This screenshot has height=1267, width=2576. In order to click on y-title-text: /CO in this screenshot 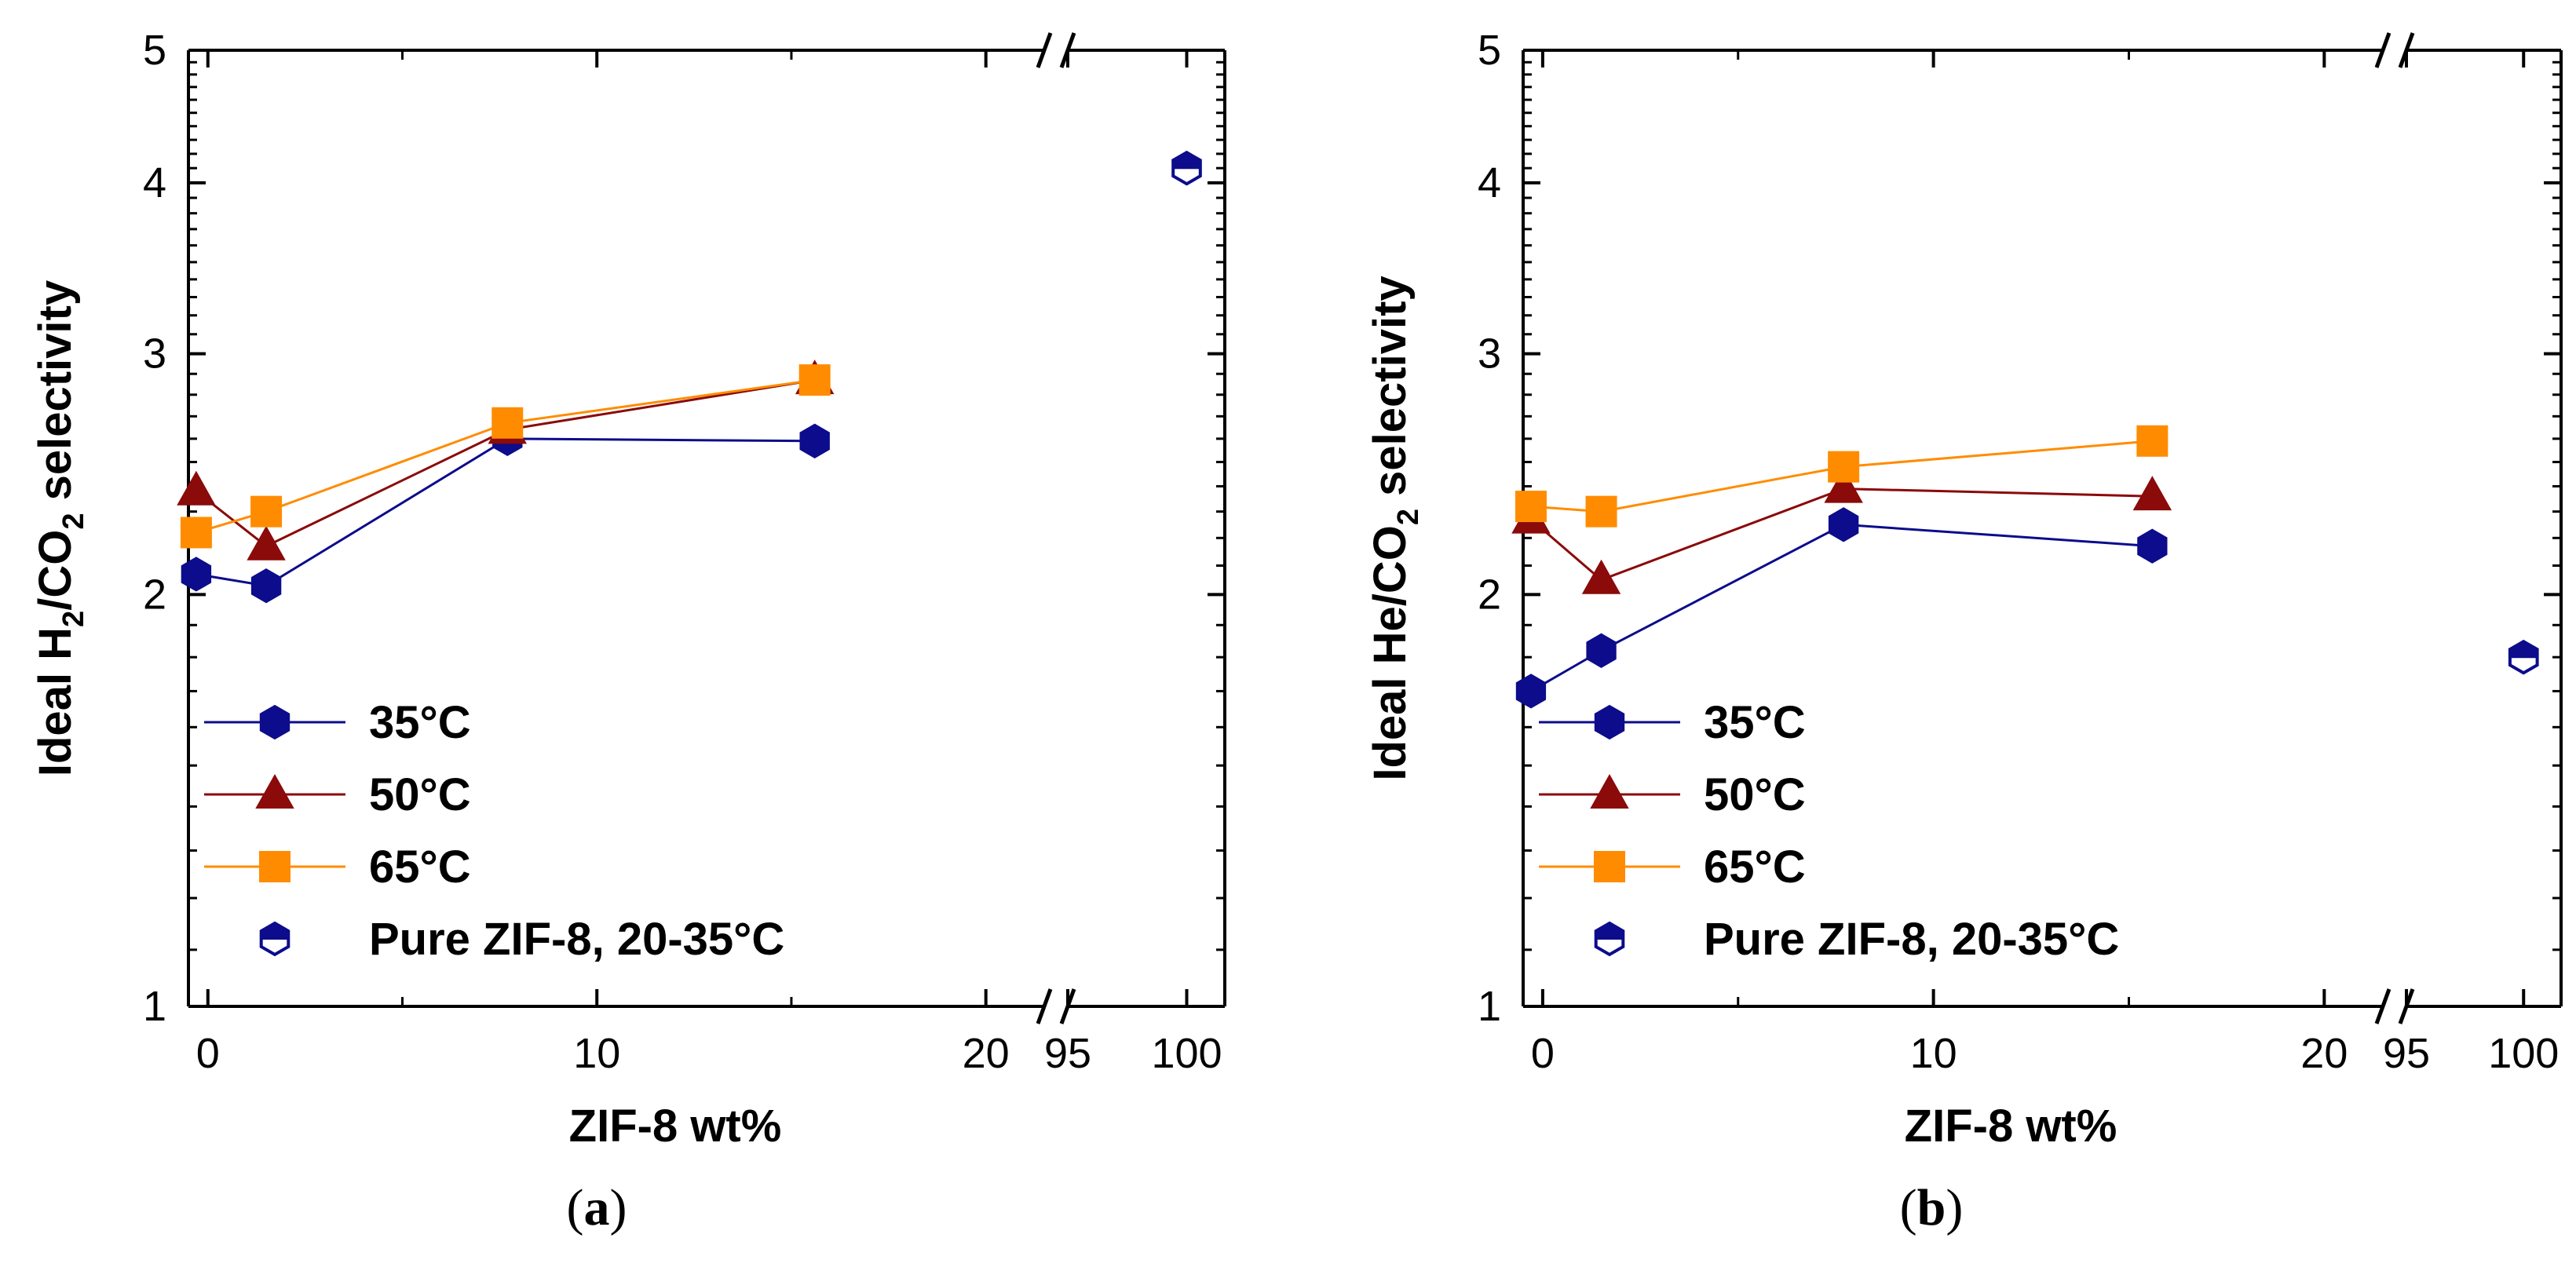, I will do `click(55, 570)`.